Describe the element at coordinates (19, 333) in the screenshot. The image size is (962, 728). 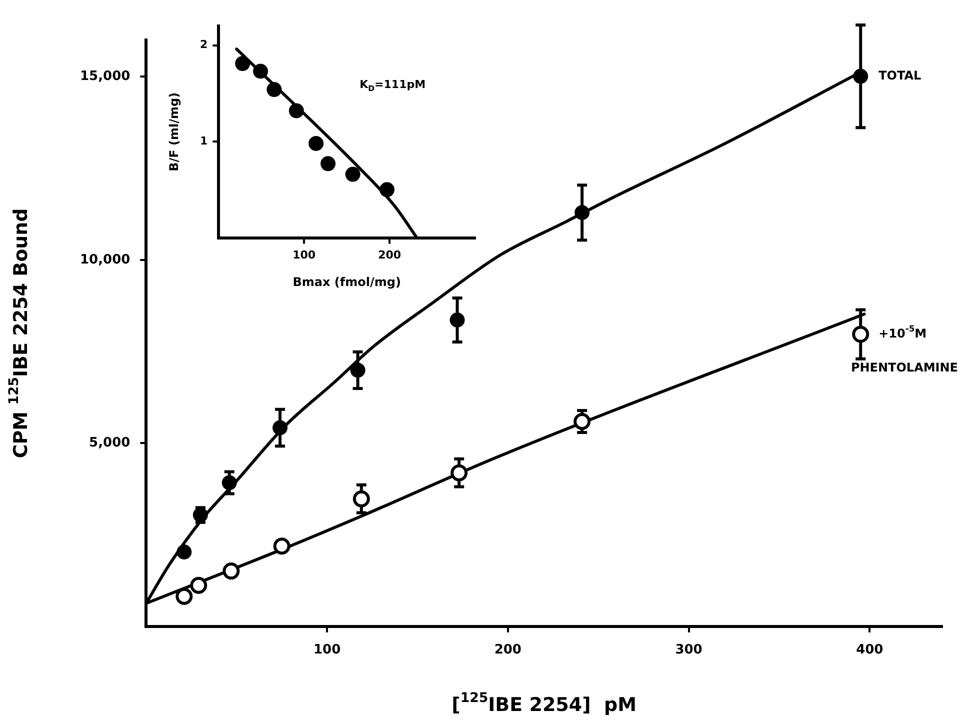
I see `y-axis-title: CPM 125IBE 2254 Bound` at that location.